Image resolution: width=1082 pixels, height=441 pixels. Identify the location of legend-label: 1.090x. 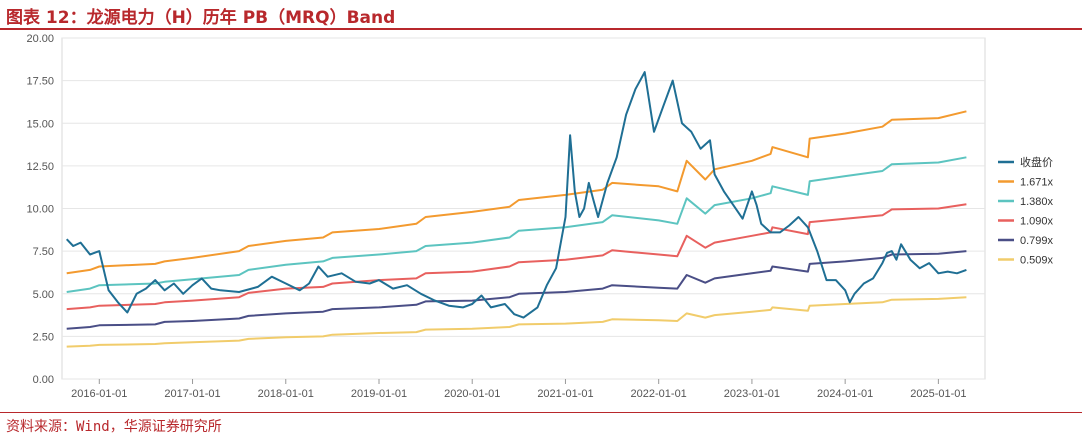
(1037, 222).